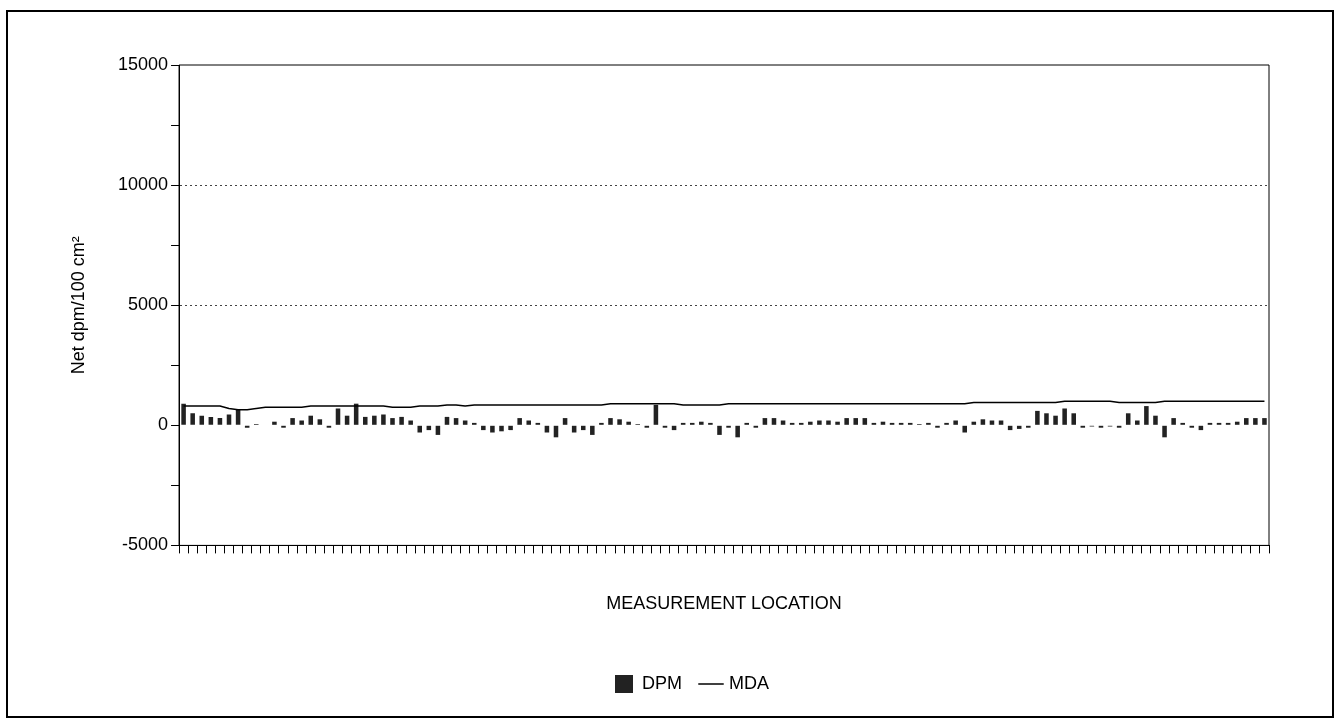  Describe the element at coordinates (148, 304) in the screenshot. I see `y-tick-label: 5000` at that location.